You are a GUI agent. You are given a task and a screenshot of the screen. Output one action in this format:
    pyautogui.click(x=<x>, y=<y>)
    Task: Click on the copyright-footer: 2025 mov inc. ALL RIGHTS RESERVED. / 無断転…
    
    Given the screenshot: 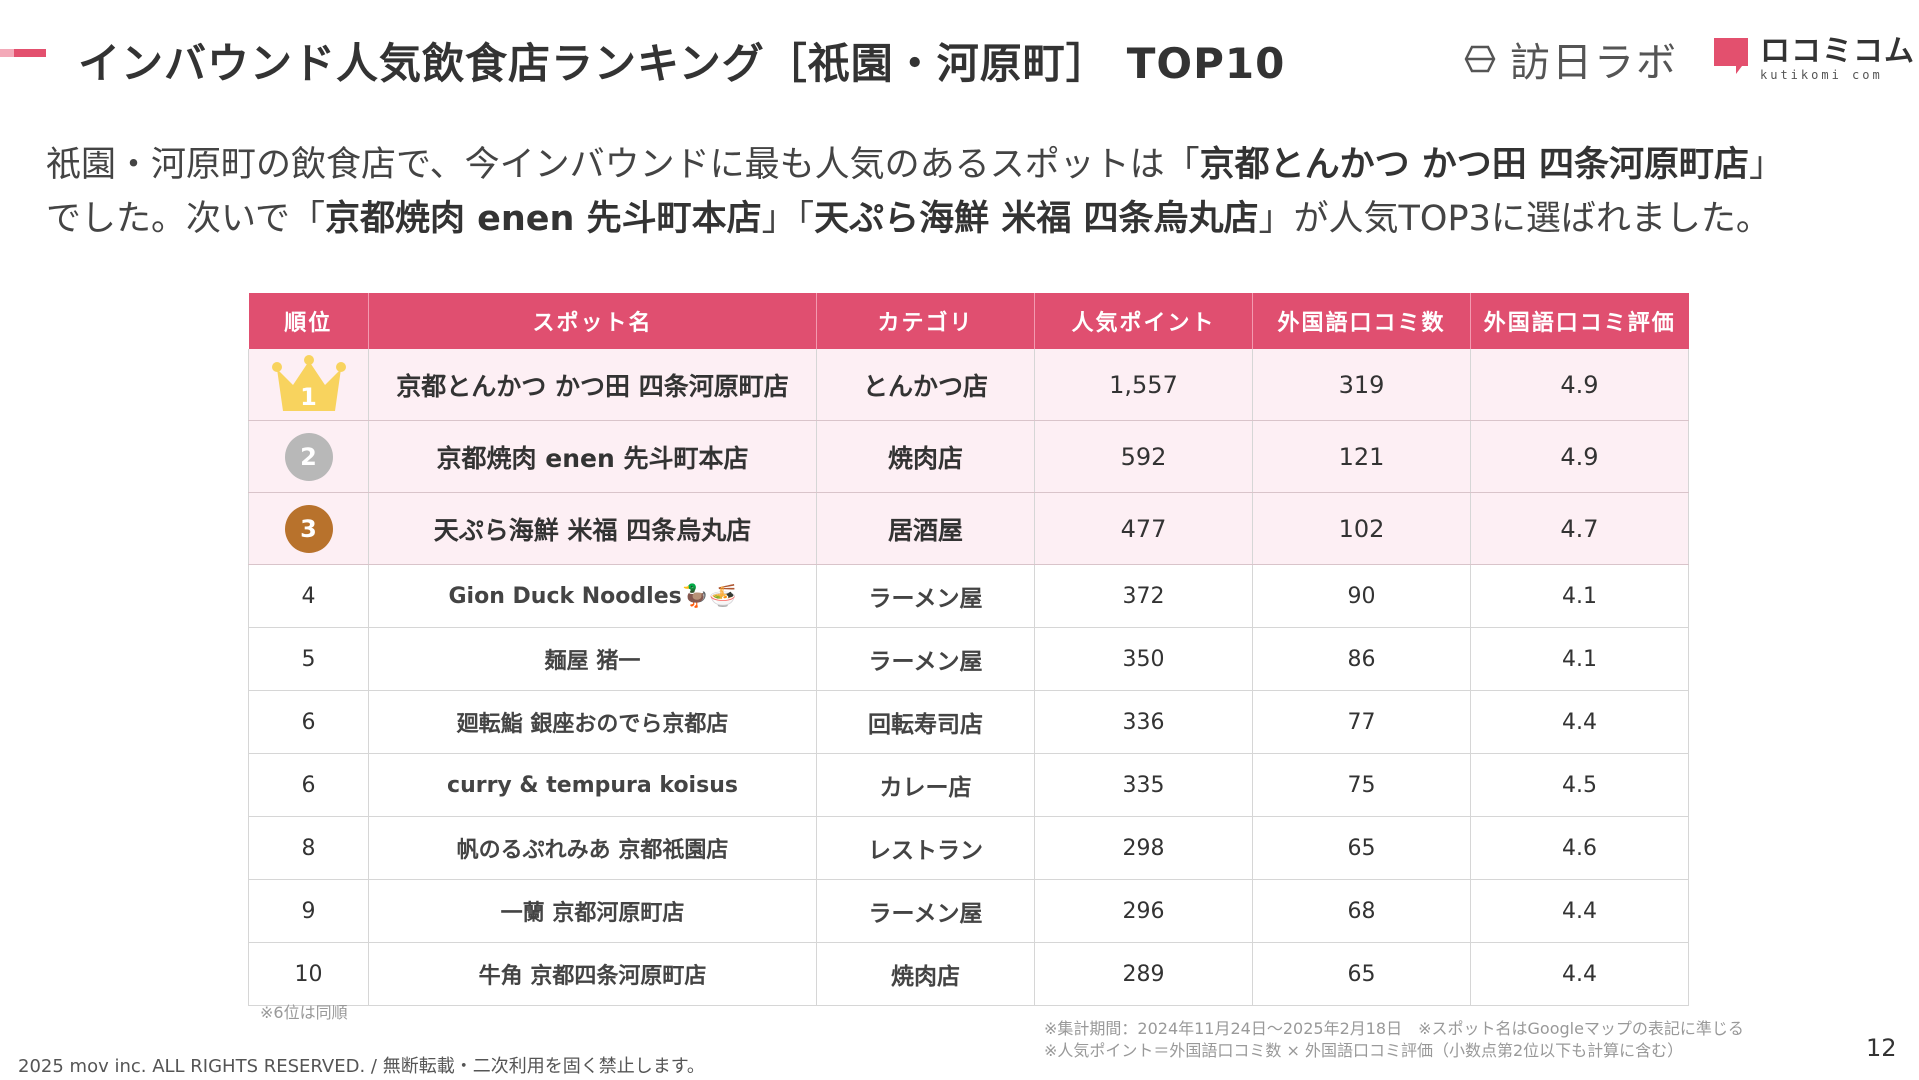 What is the action you would take?
    pyautogui.click(x=361, y=1066)
    